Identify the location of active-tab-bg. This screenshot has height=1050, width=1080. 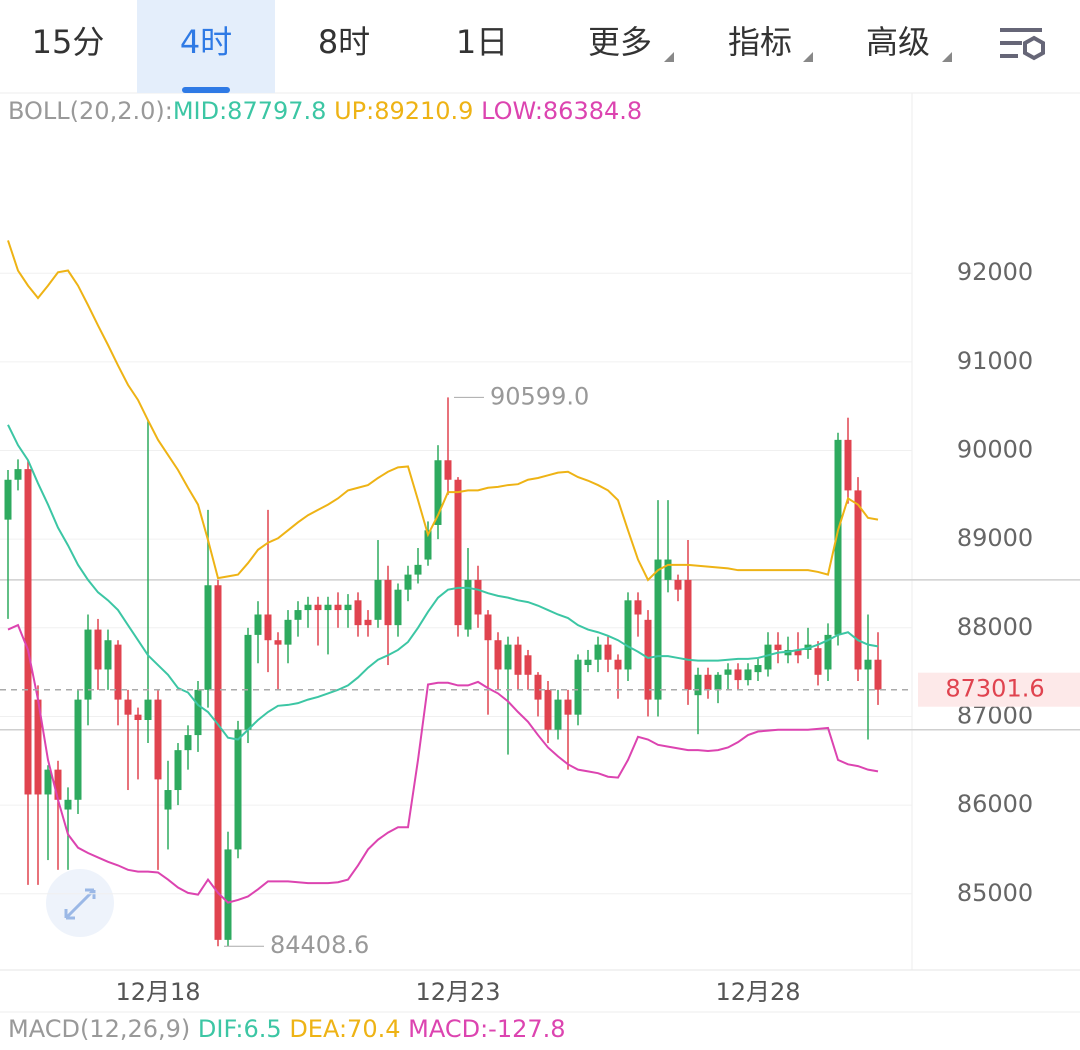
(206, 46).